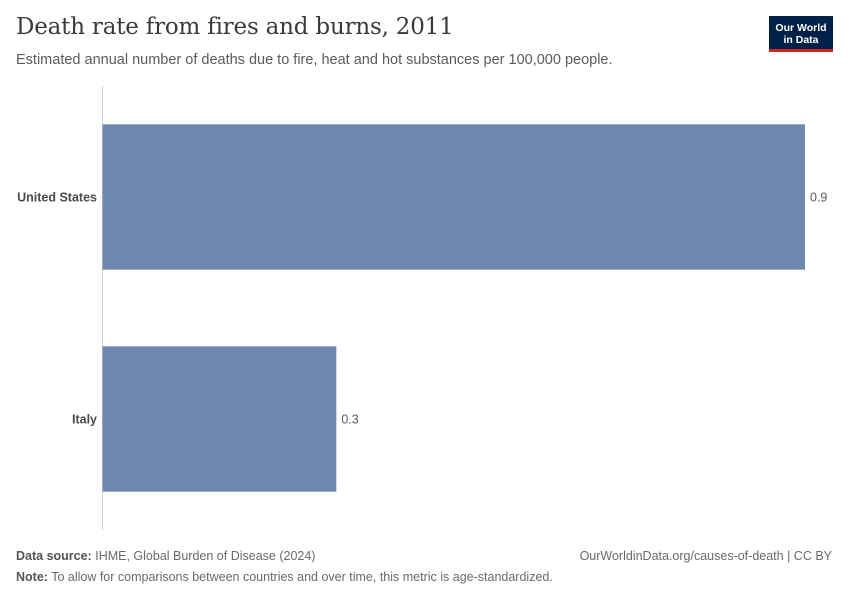 This screenshot has height=600, width=850. Describe the element at coordinates (801, 28) in the screenshot. I see `logo-line-1: Our World` at that location.